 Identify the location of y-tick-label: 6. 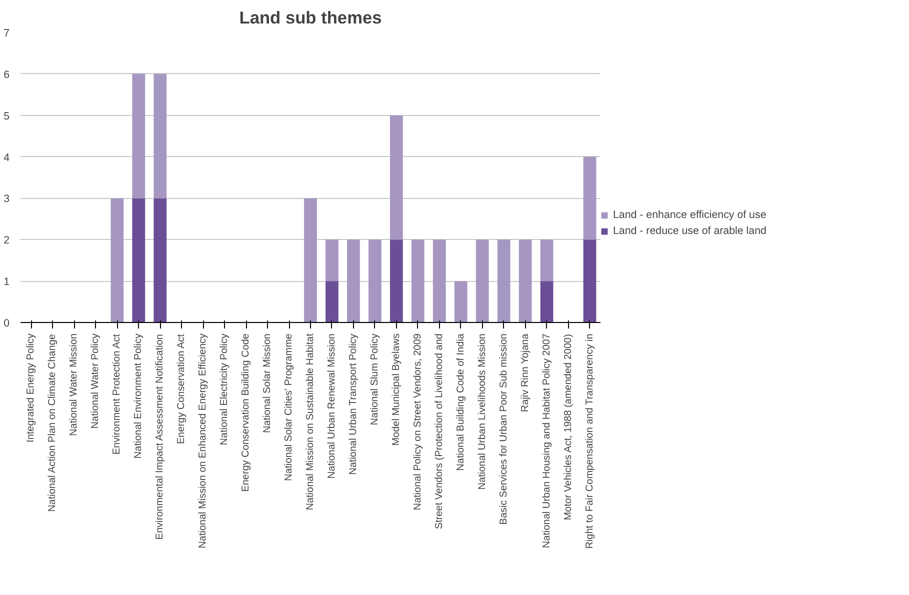
(7, 74).